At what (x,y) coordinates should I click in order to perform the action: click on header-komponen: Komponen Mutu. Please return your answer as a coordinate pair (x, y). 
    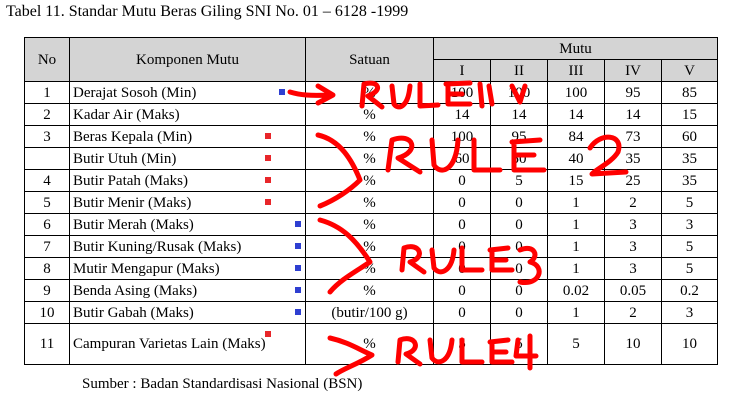
    Looking at the image, I should click on (187, 59).